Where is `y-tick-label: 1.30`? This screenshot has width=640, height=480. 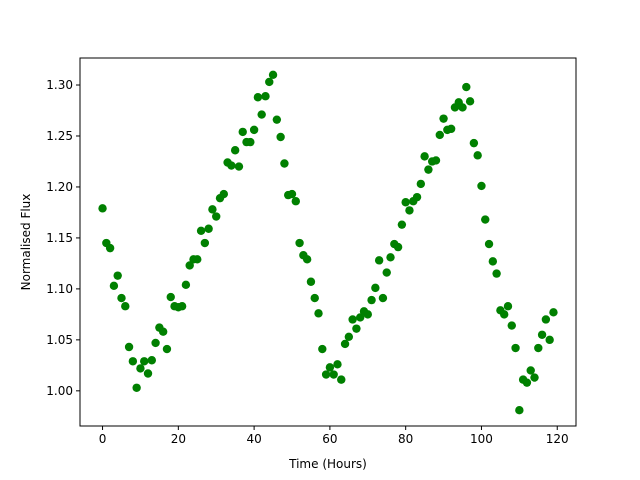
y-tick-label: 1.30 is located at coordinates (59, 85).